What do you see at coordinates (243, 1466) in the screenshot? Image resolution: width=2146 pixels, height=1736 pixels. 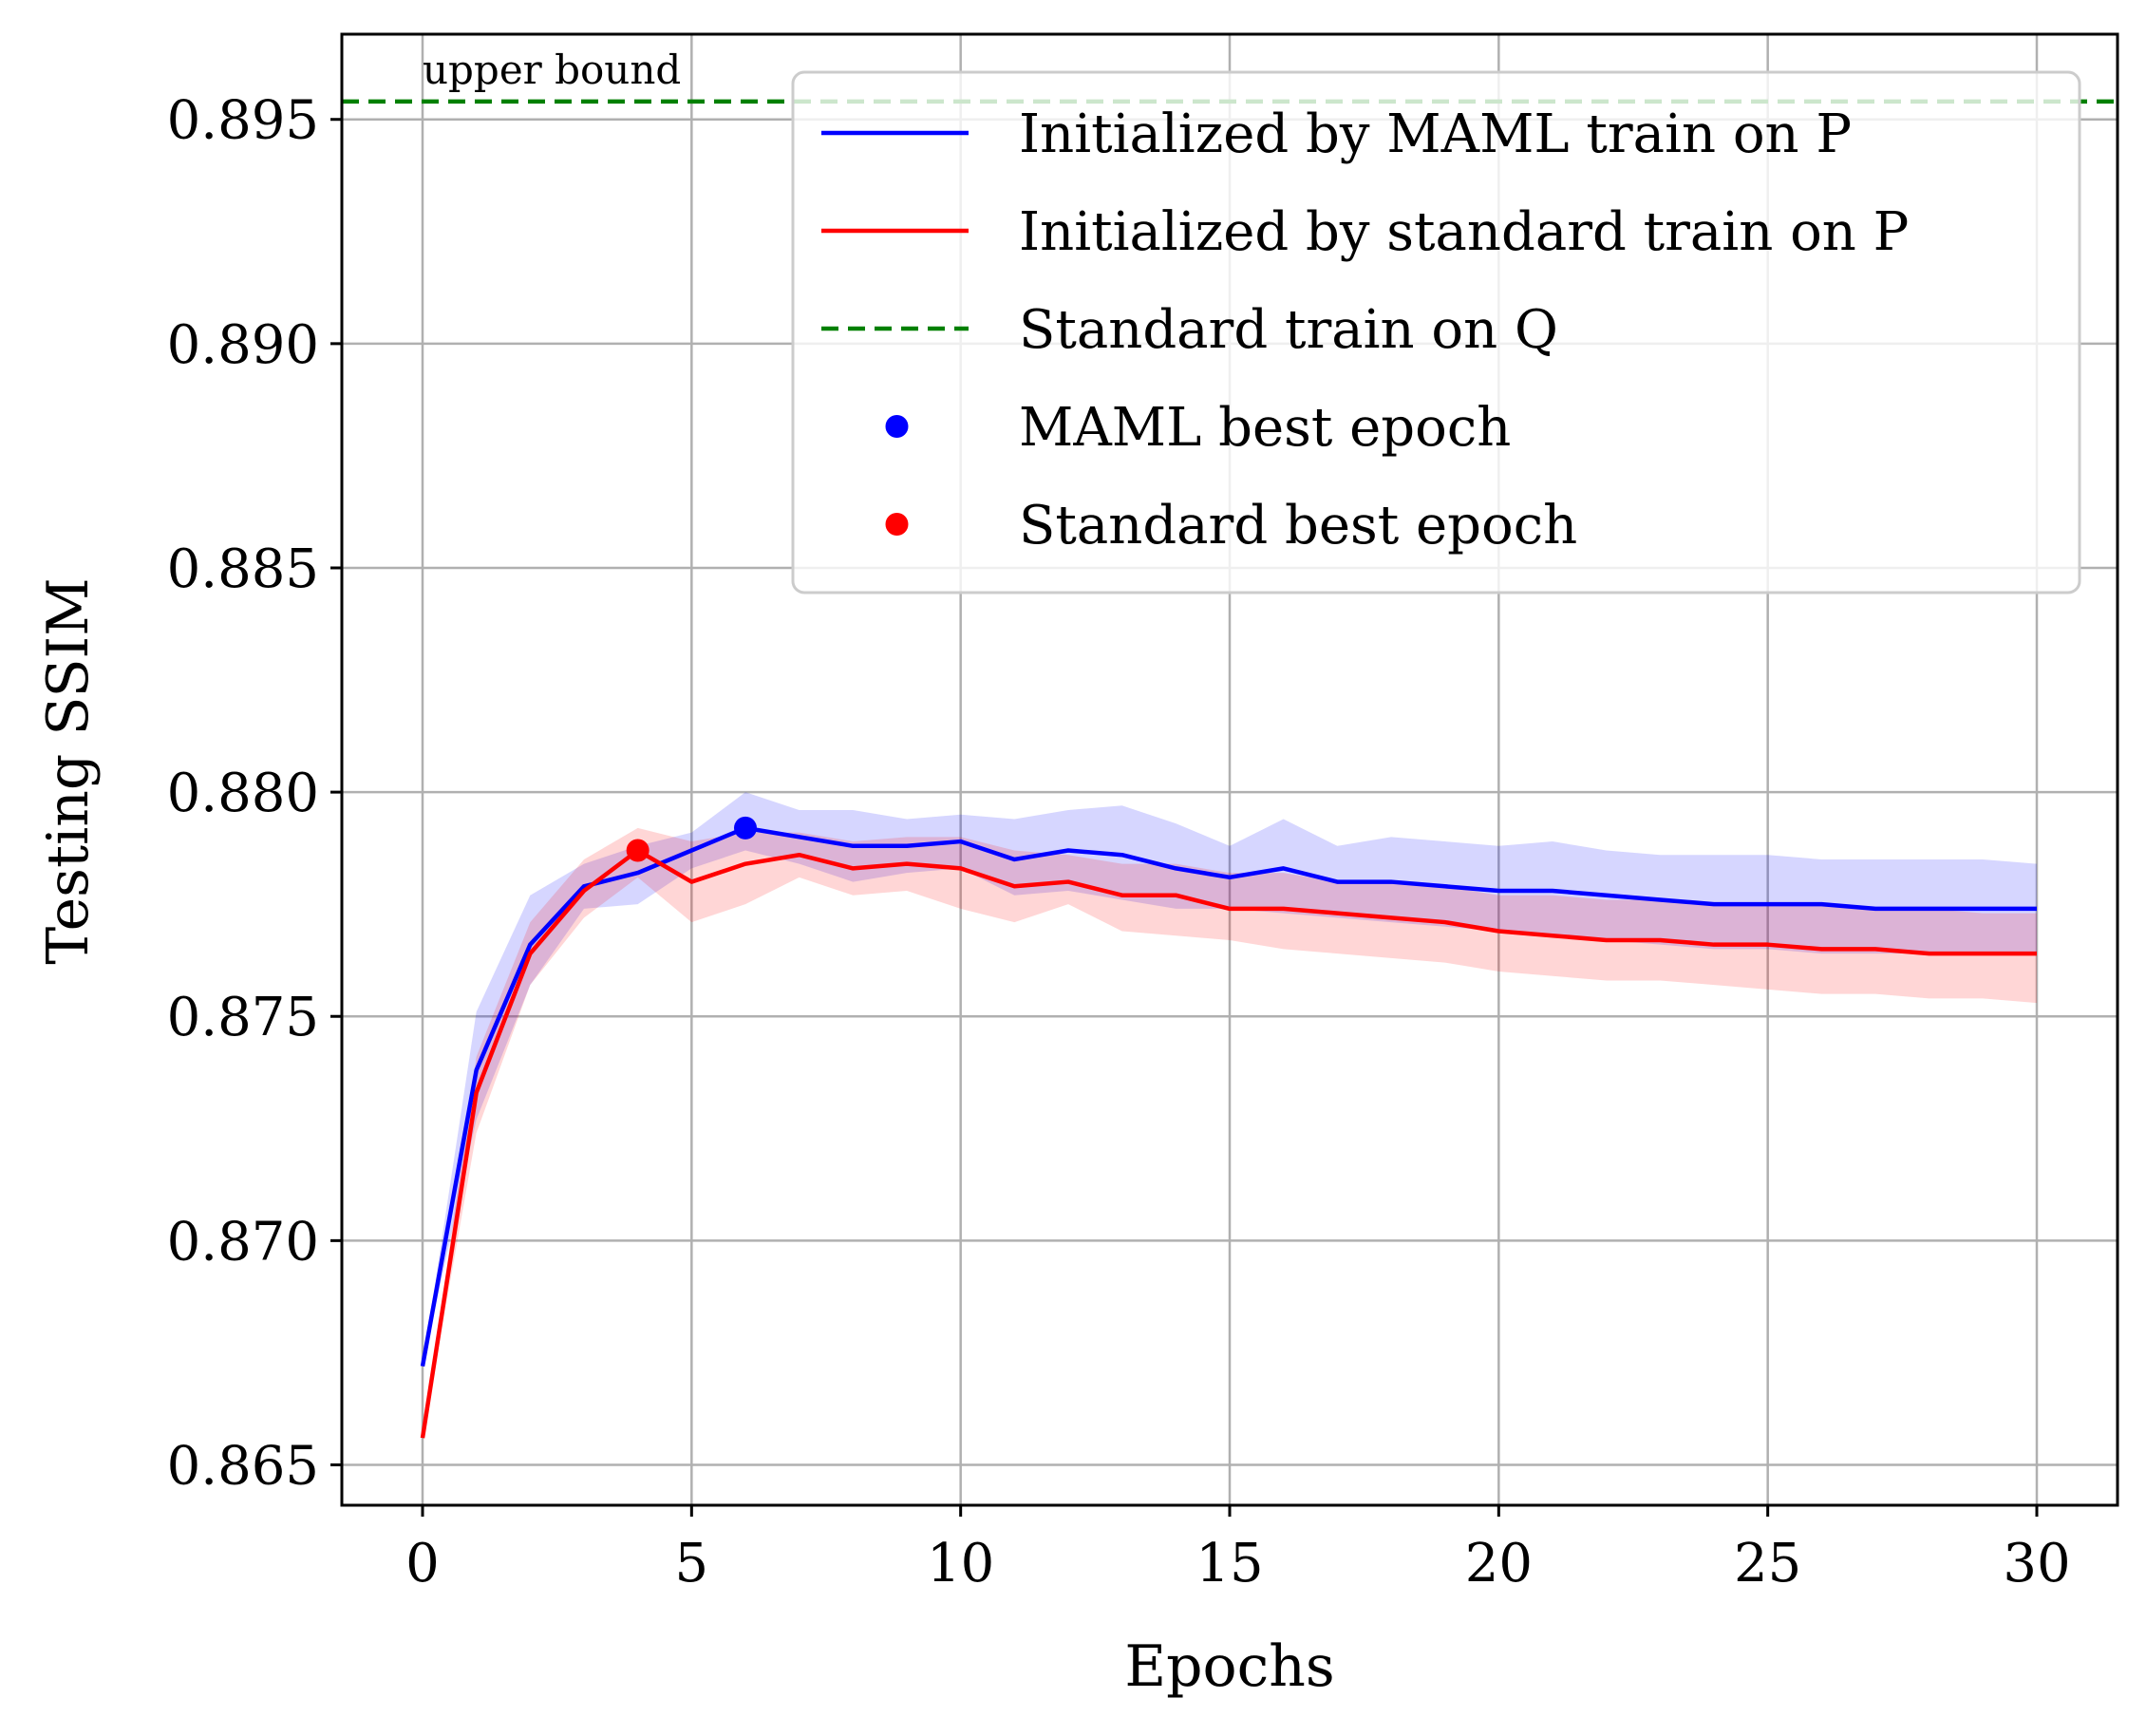 I see `y-tick-label: 0.865` at bounding box center [243, 1466].